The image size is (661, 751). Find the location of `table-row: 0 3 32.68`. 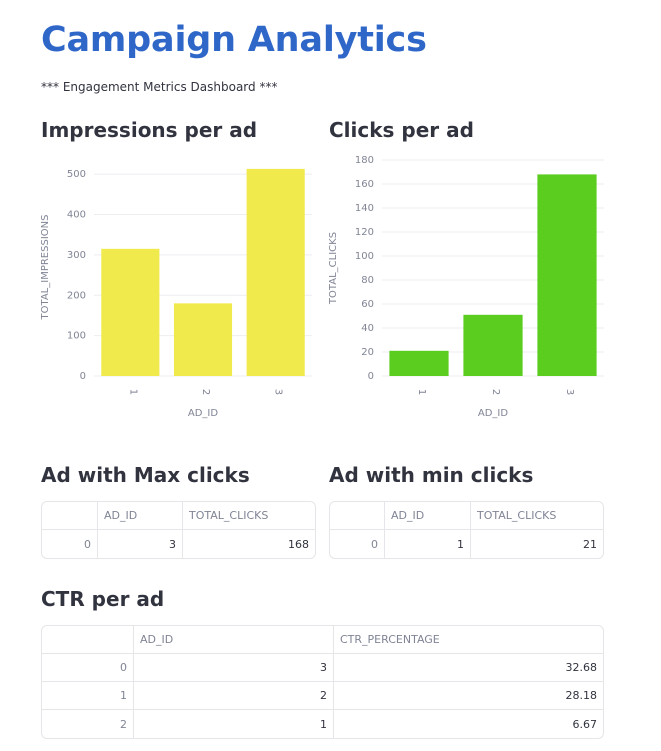

table-row: 0 3 32.68 is located at coordinates (322, 668).